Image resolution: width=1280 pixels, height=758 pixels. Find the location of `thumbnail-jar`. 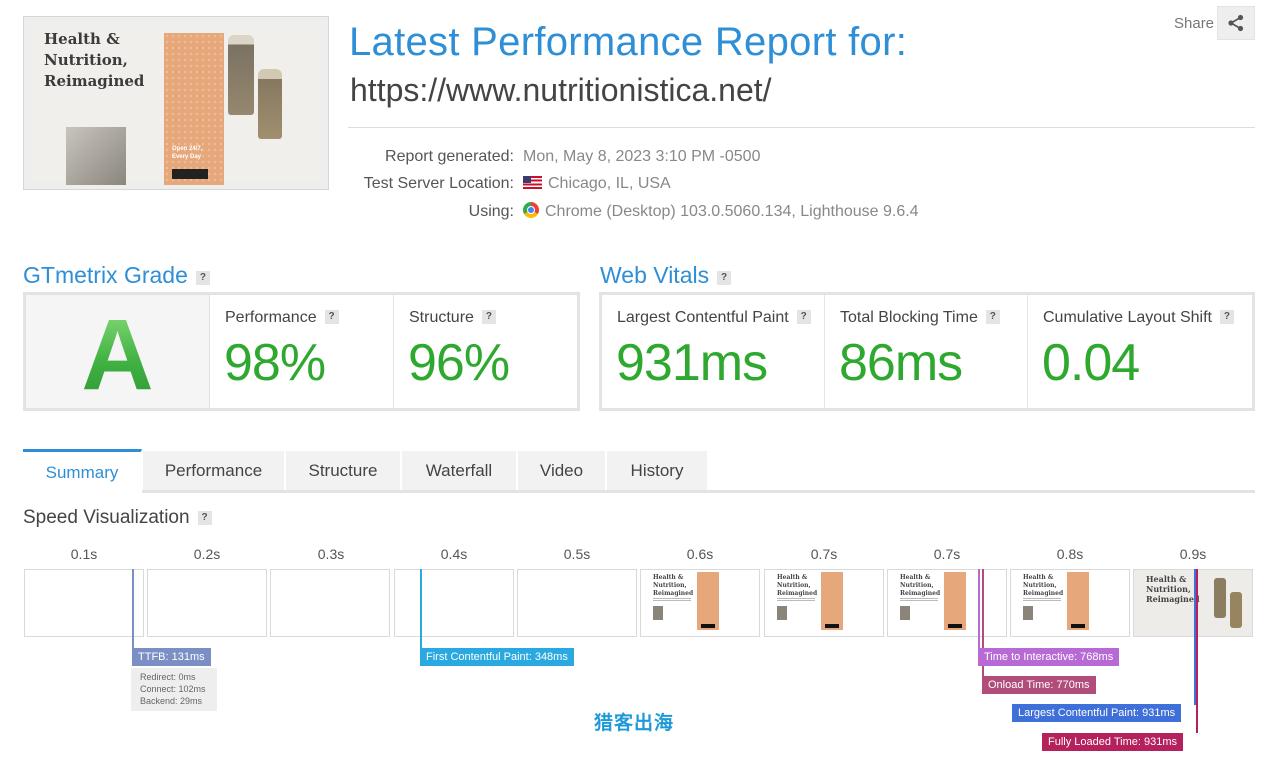

thumbnail-jar is located at coordinates (241, 75).